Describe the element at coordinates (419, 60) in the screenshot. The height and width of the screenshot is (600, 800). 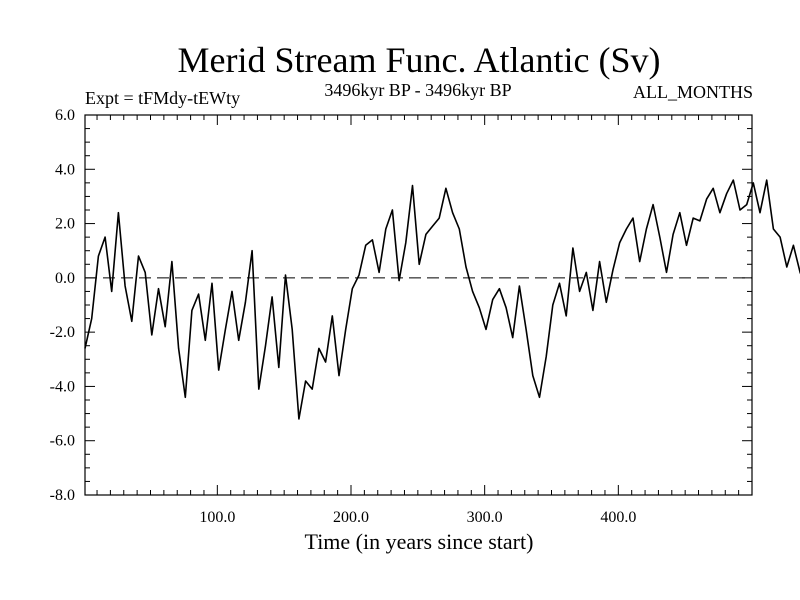
I see `chart-title: Merid Stream Func. Atlantic (Sv)` at that location.